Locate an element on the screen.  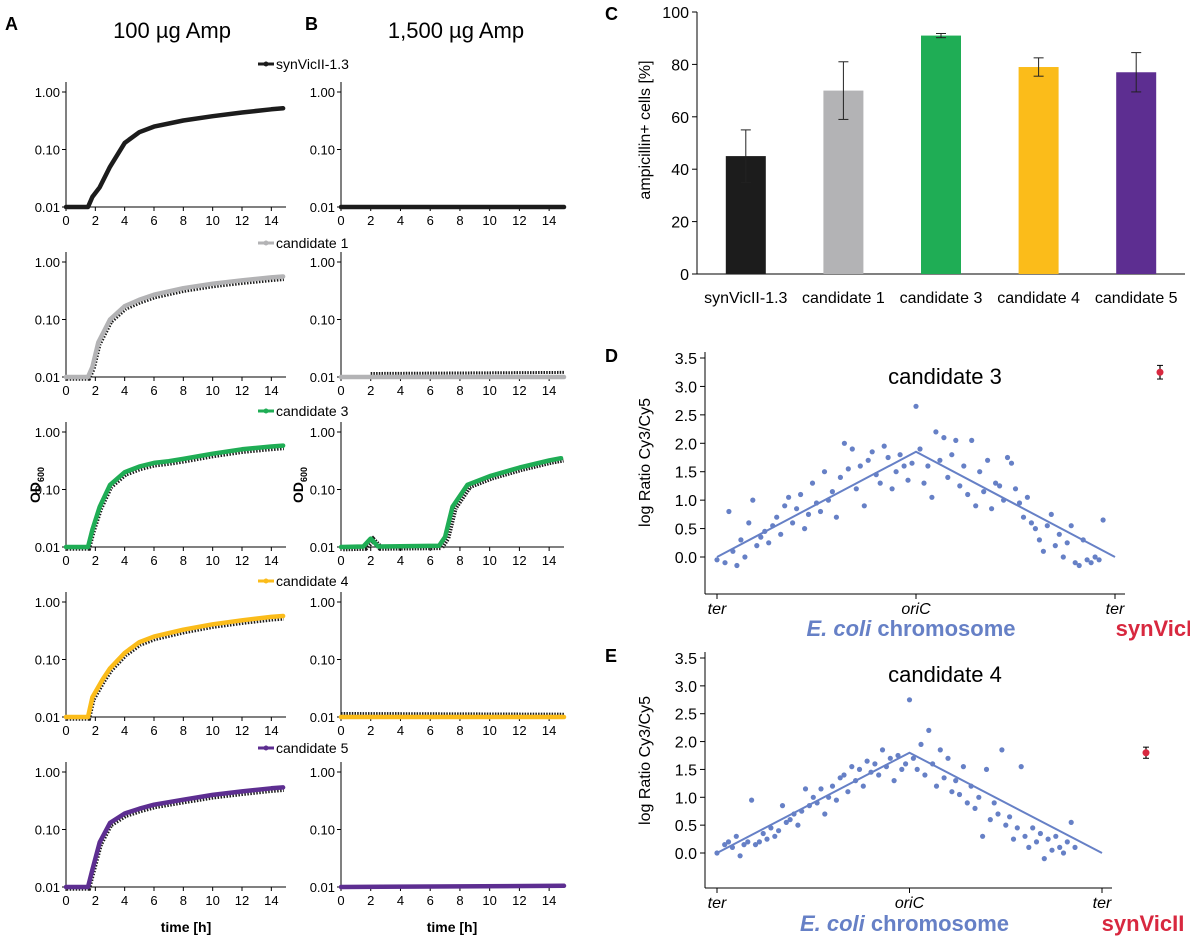
bar-category-label: synVicII-1.3 is located at coordinates (745, 298).